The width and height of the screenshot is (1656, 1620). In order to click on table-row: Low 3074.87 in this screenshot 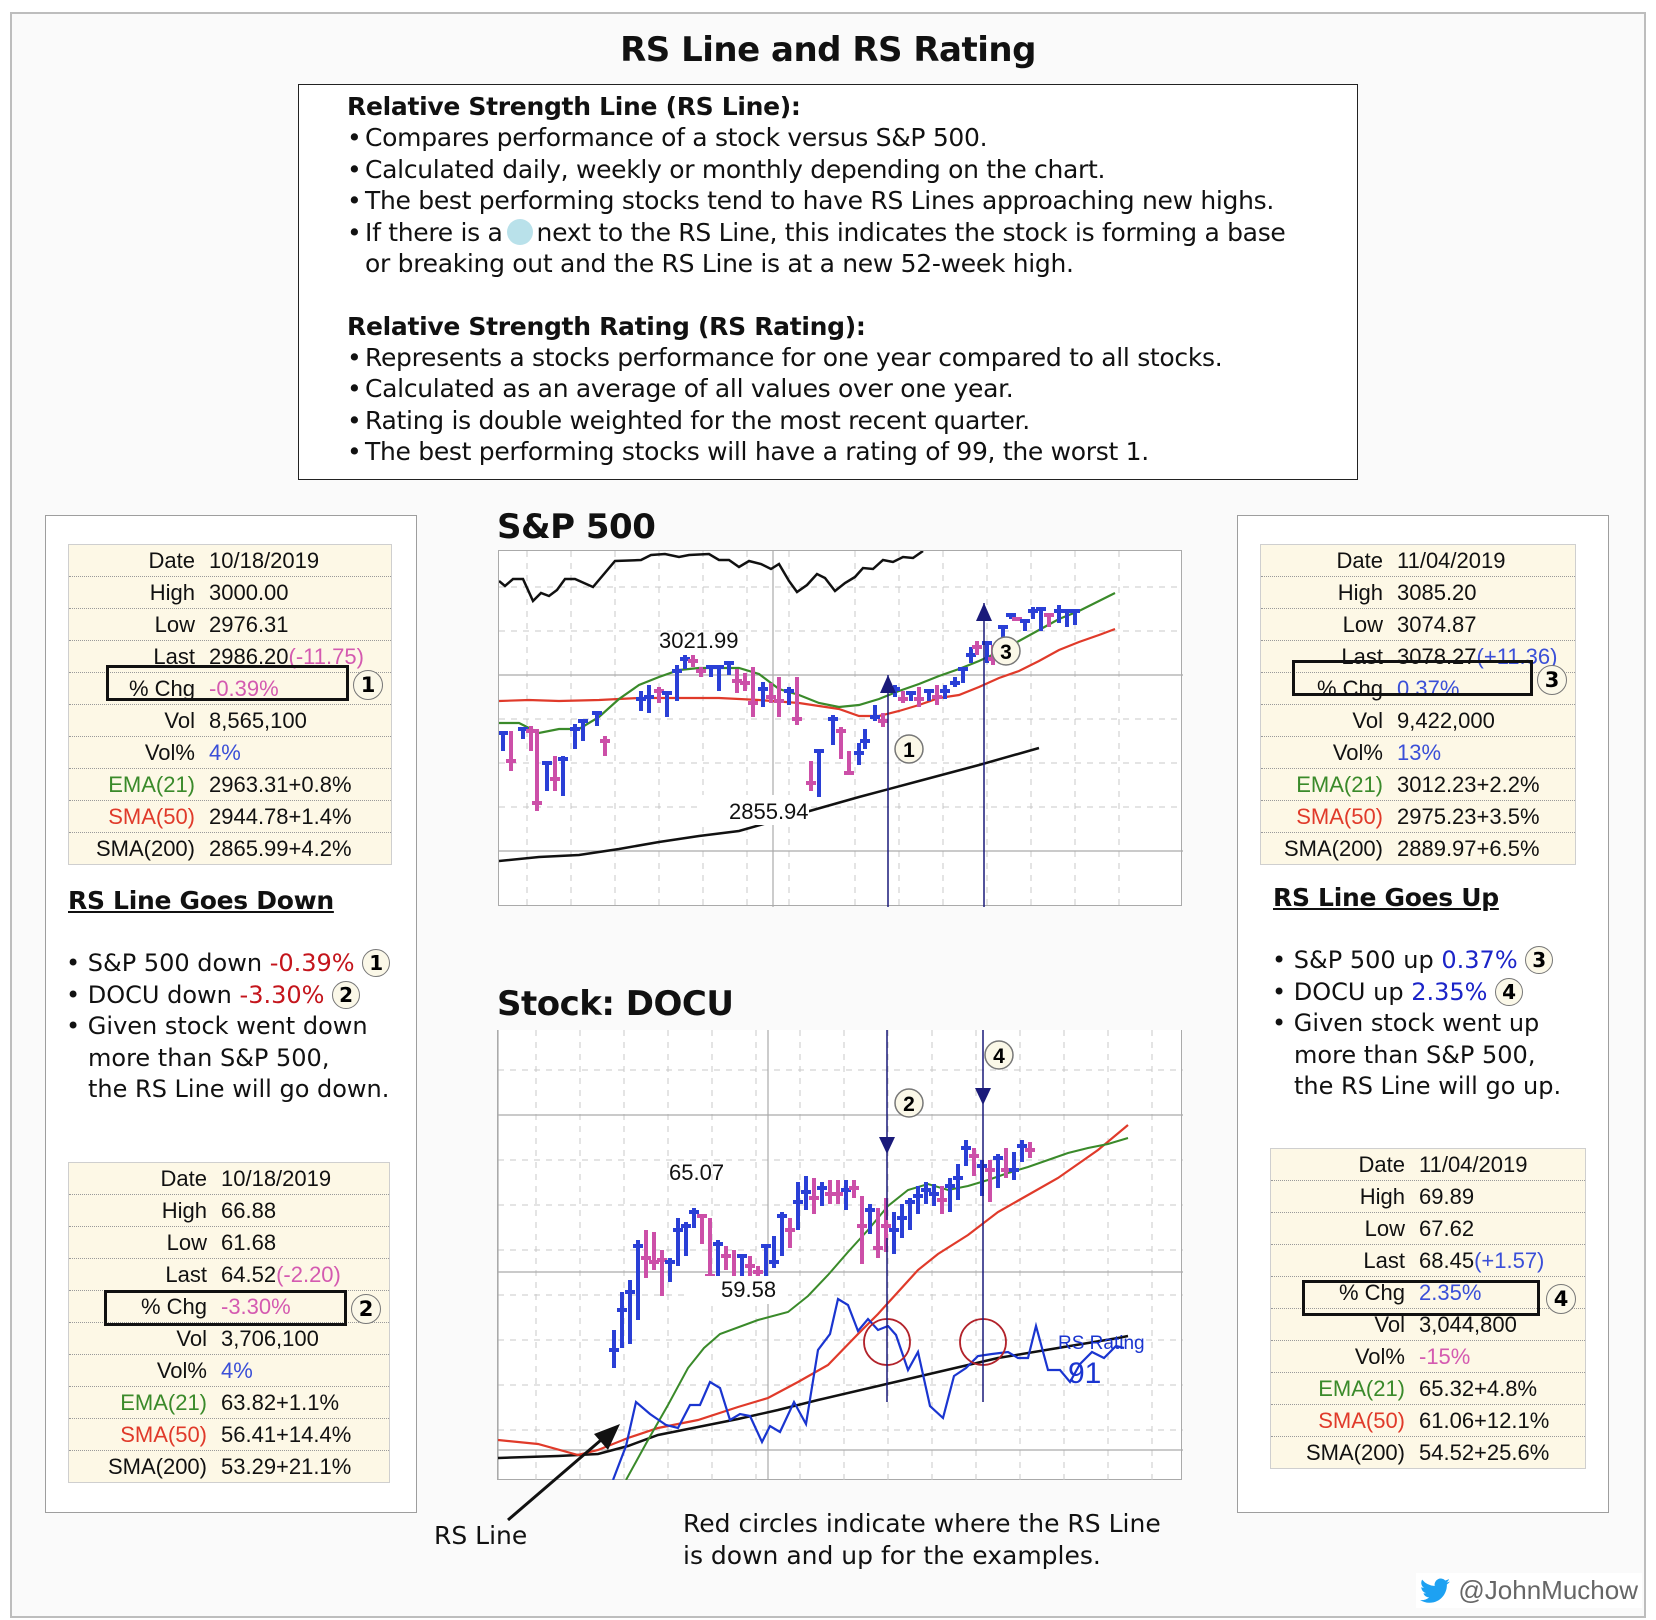, I will do `click(1418, 625)`.